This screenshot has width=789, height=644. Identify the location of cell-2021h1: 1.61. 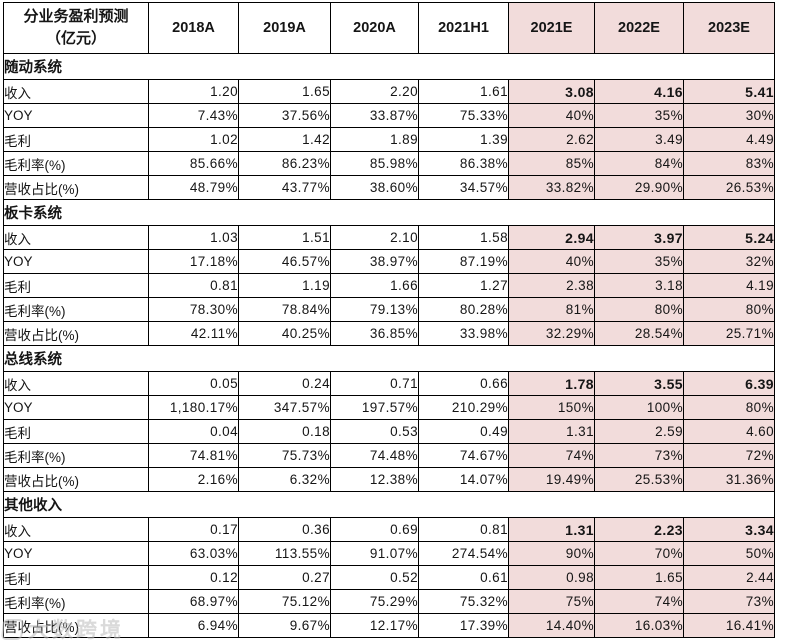
(463, 91).